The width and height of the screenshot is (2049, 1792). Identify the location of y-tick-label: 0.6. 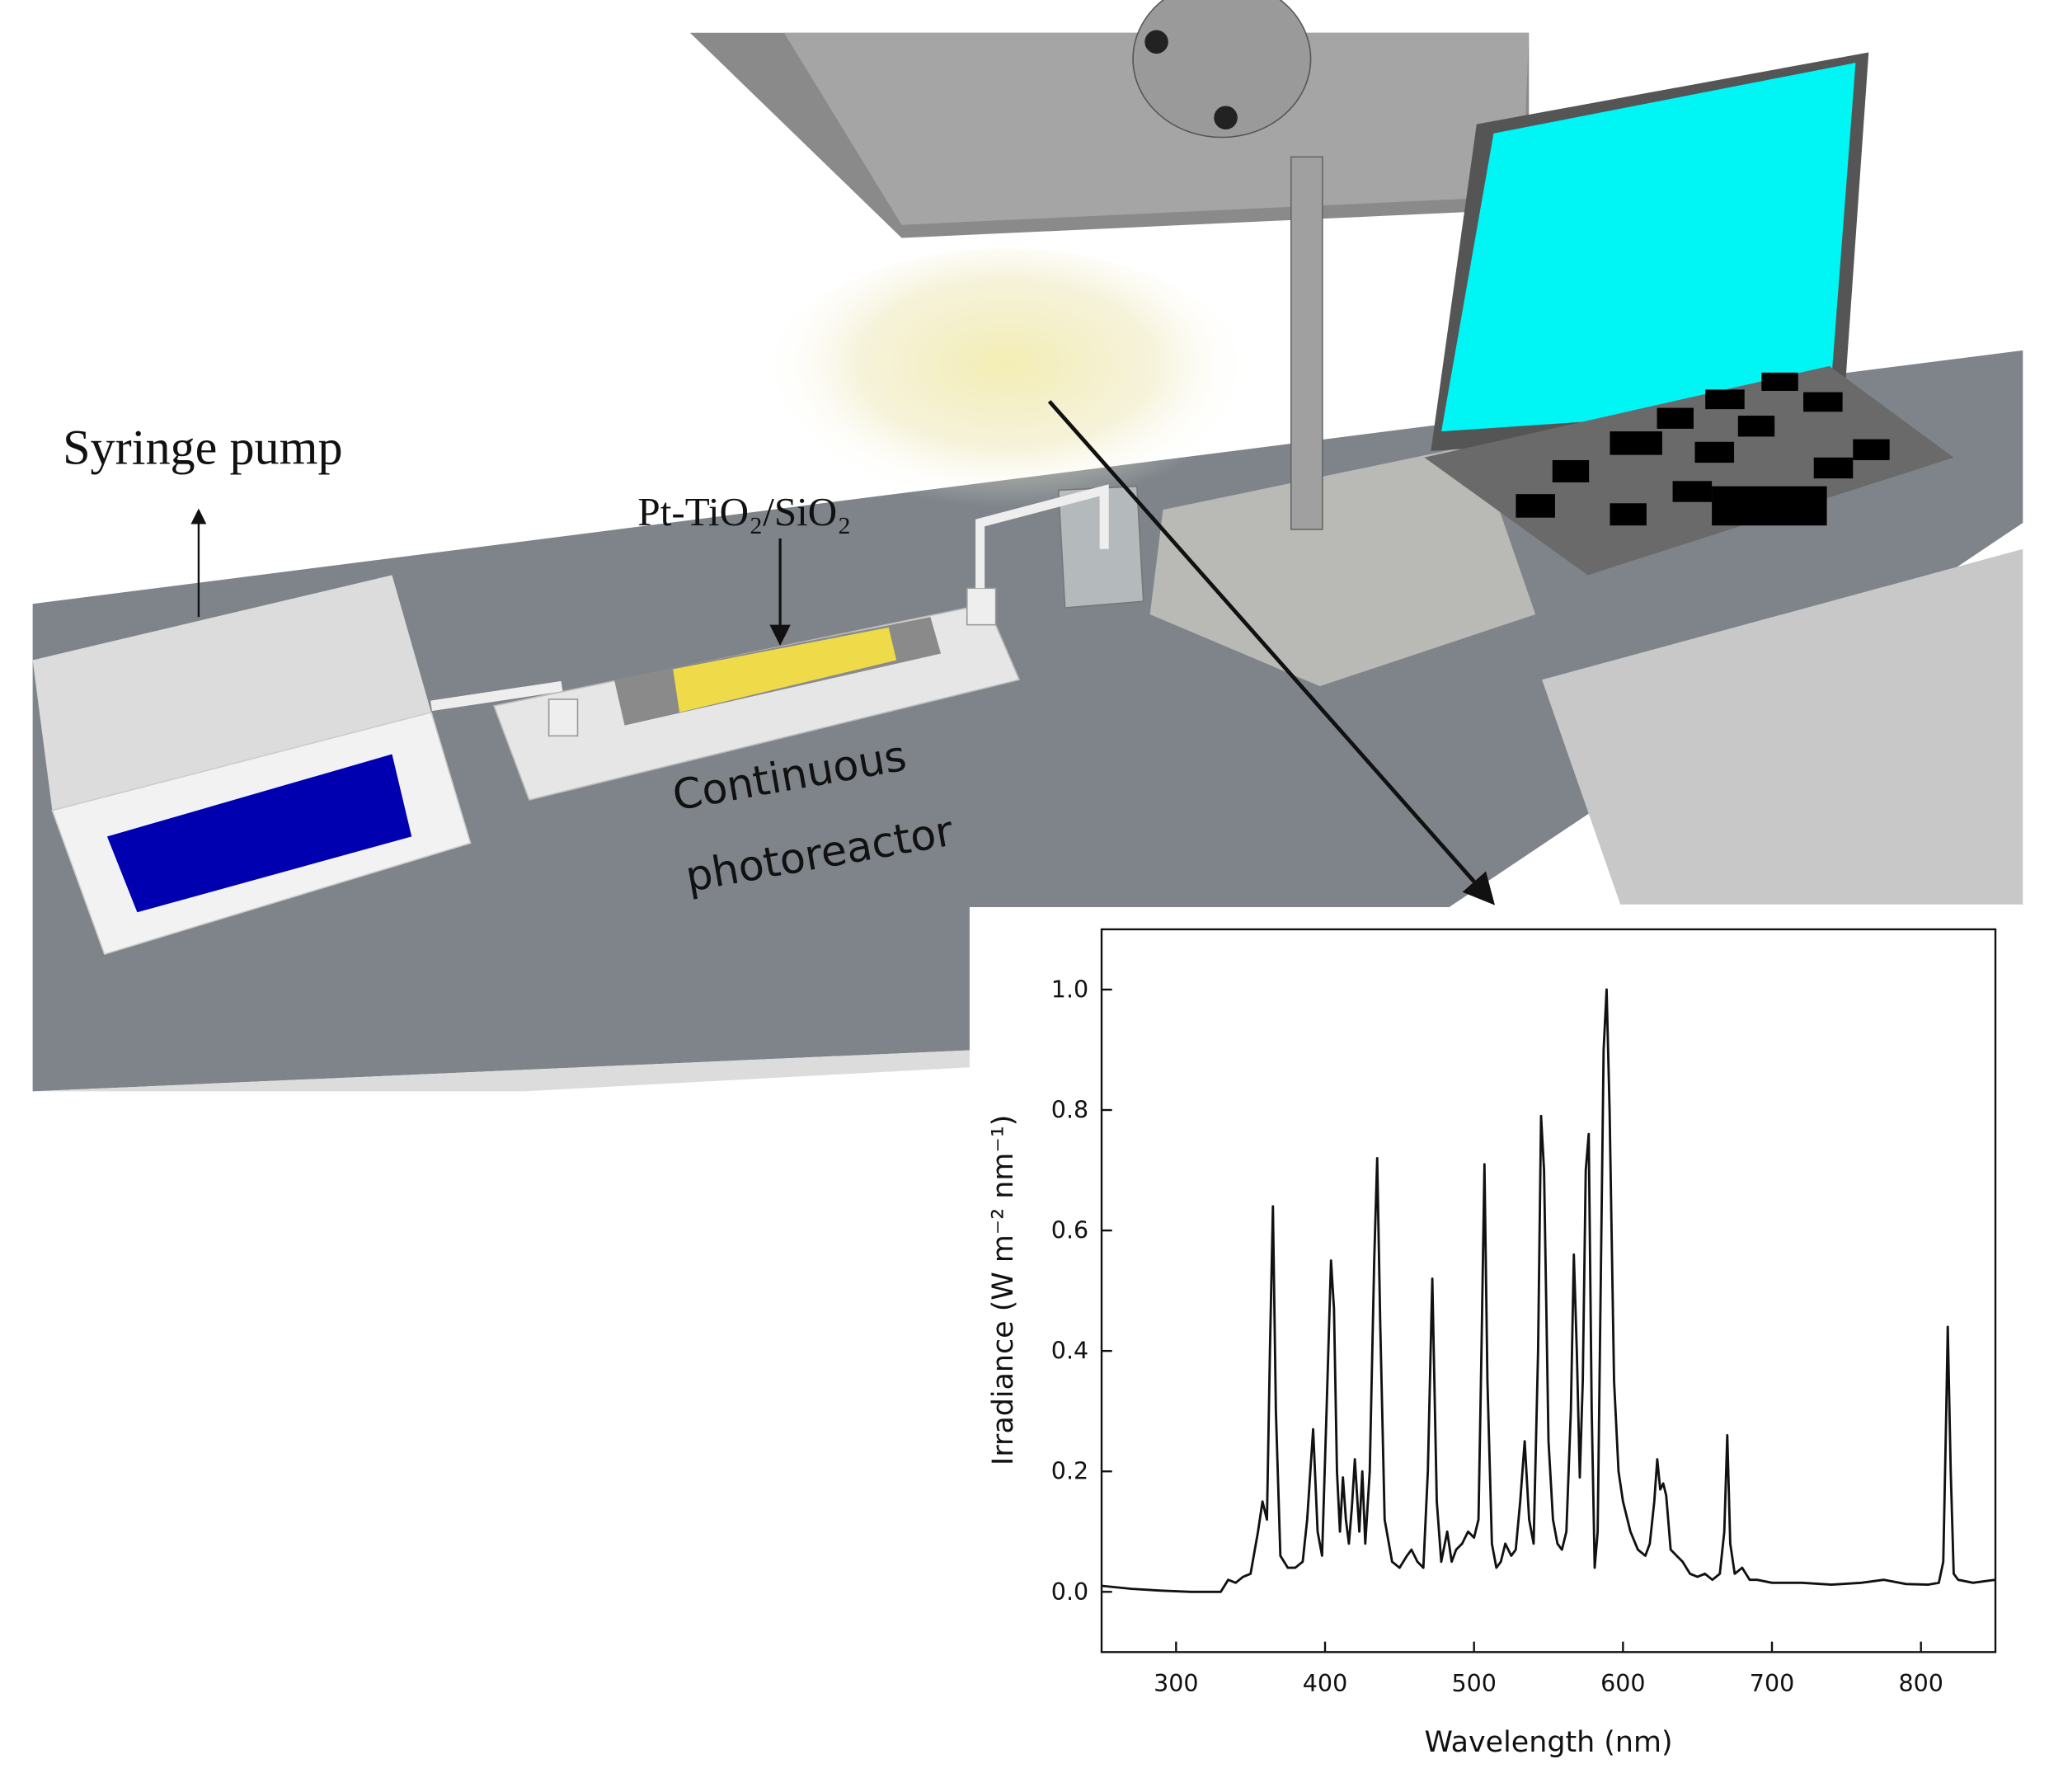
(1069, 1230).